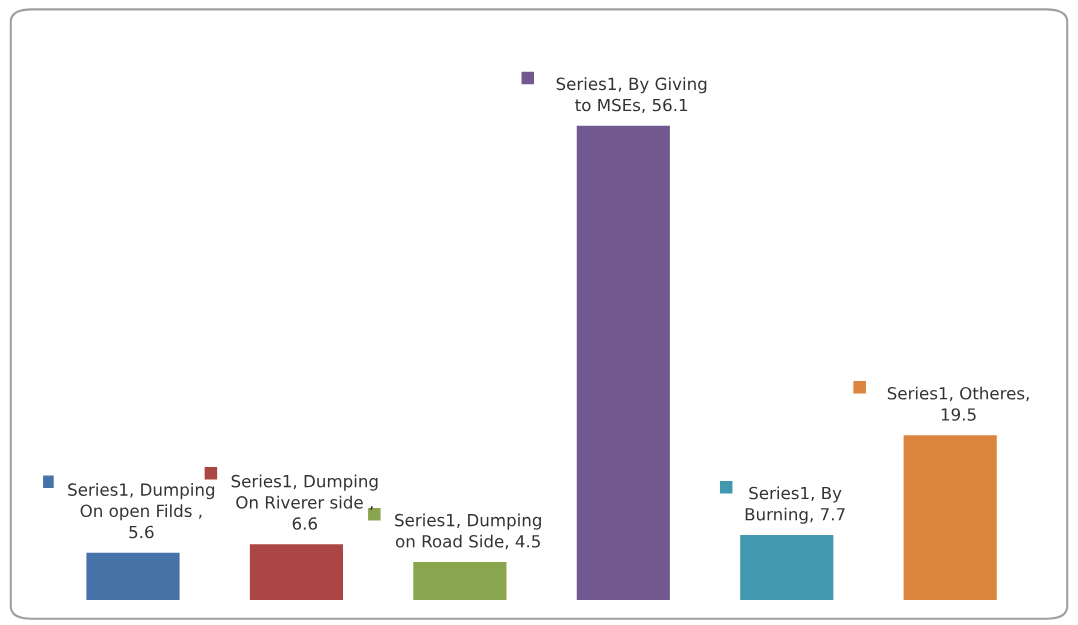  I want to click on data-label: Series1, By Burning, 7.7, so click(795, 505).